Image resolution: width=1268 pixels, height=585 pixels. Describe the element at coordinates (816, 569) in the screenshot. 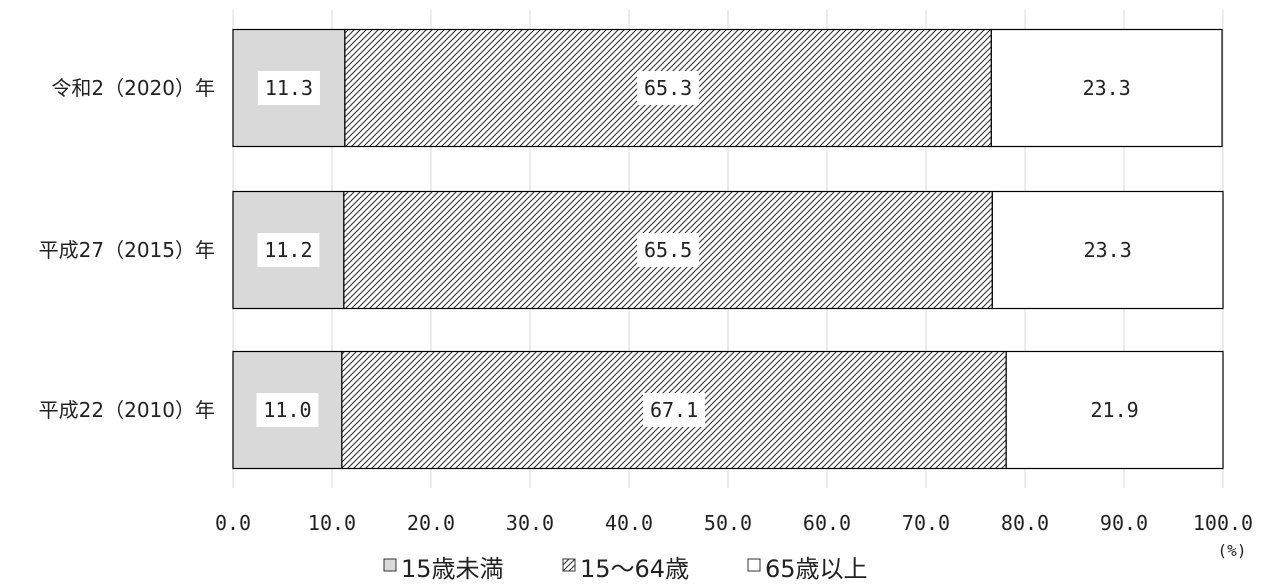

I see `legend-label: 65歳以上` at that location.